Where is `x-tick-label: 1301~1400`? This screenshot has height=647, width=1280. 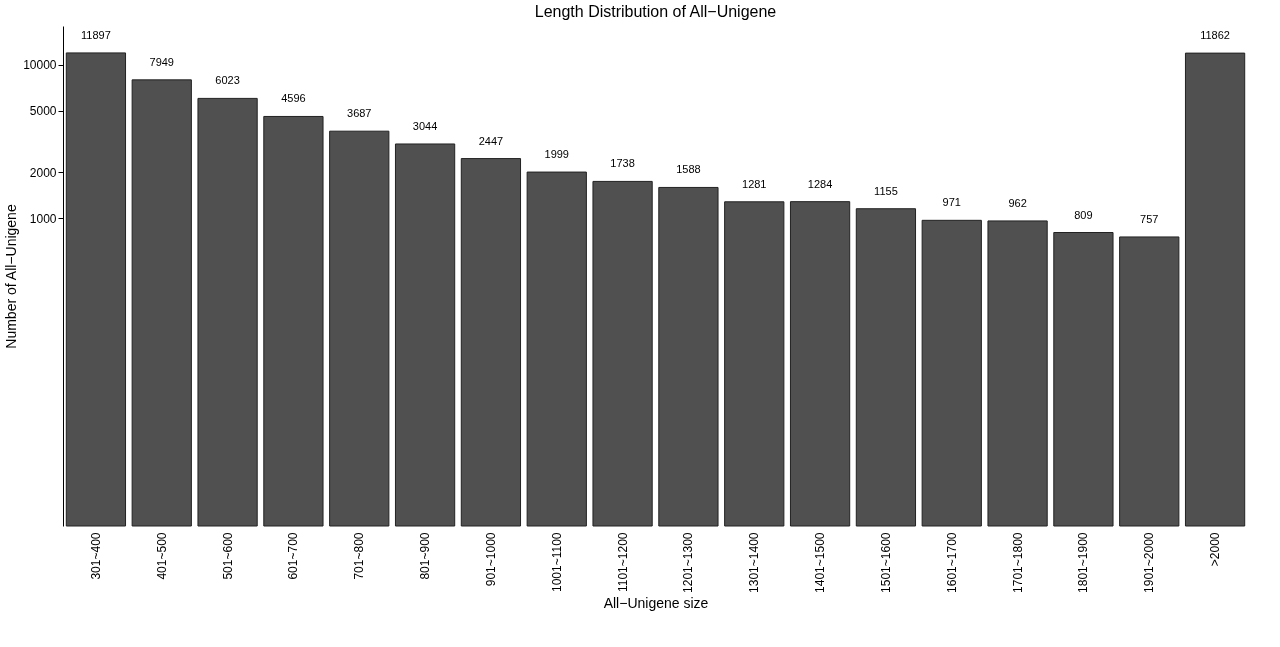
x-tick-label: 1301~1400 is located at coordinates (754, 562).